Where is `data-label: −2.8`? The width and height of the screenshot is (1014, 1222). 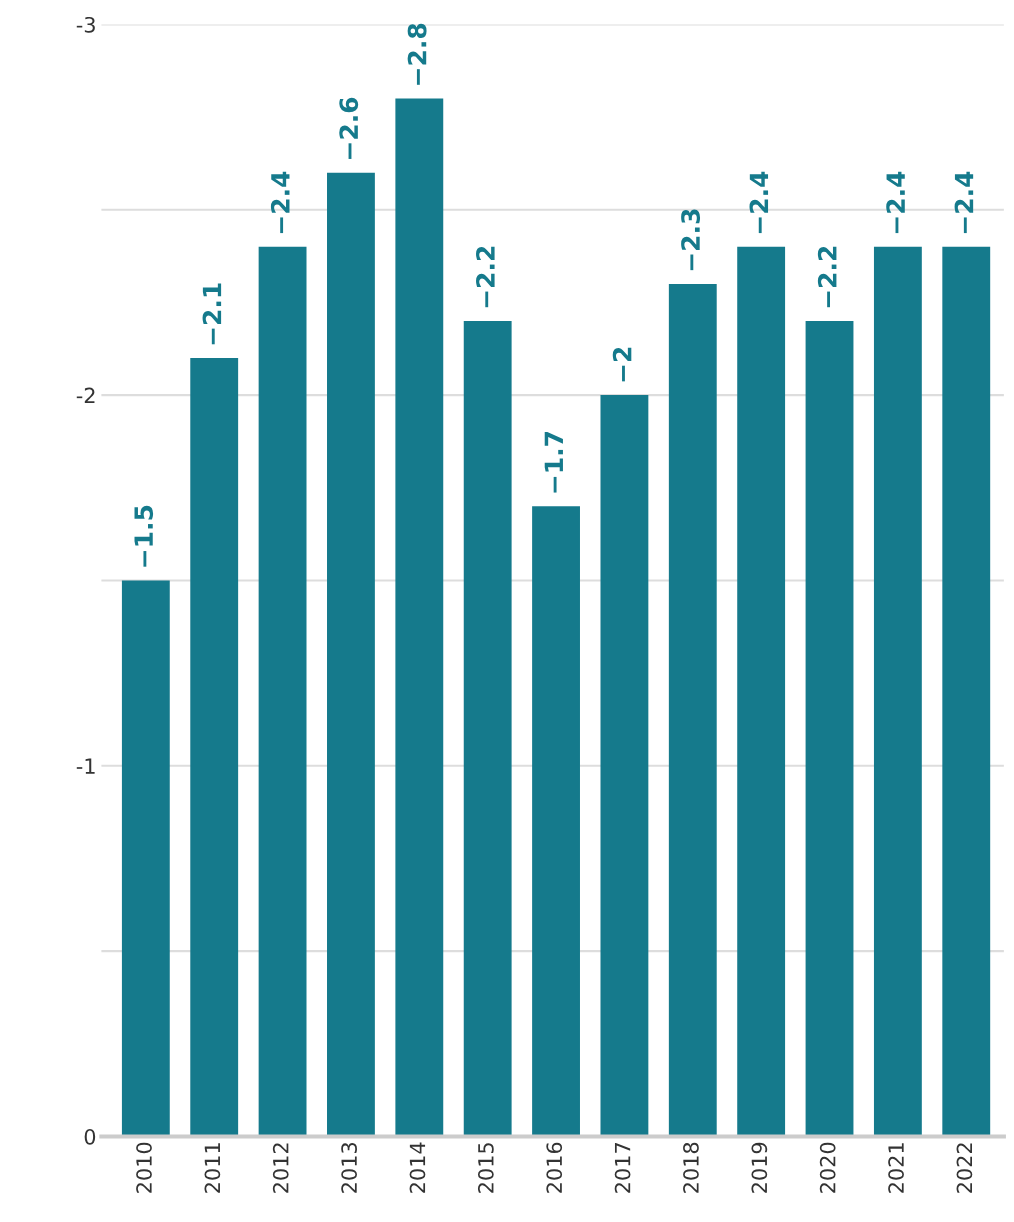
data-label: −2.8 is located at coordinates (417, 54).